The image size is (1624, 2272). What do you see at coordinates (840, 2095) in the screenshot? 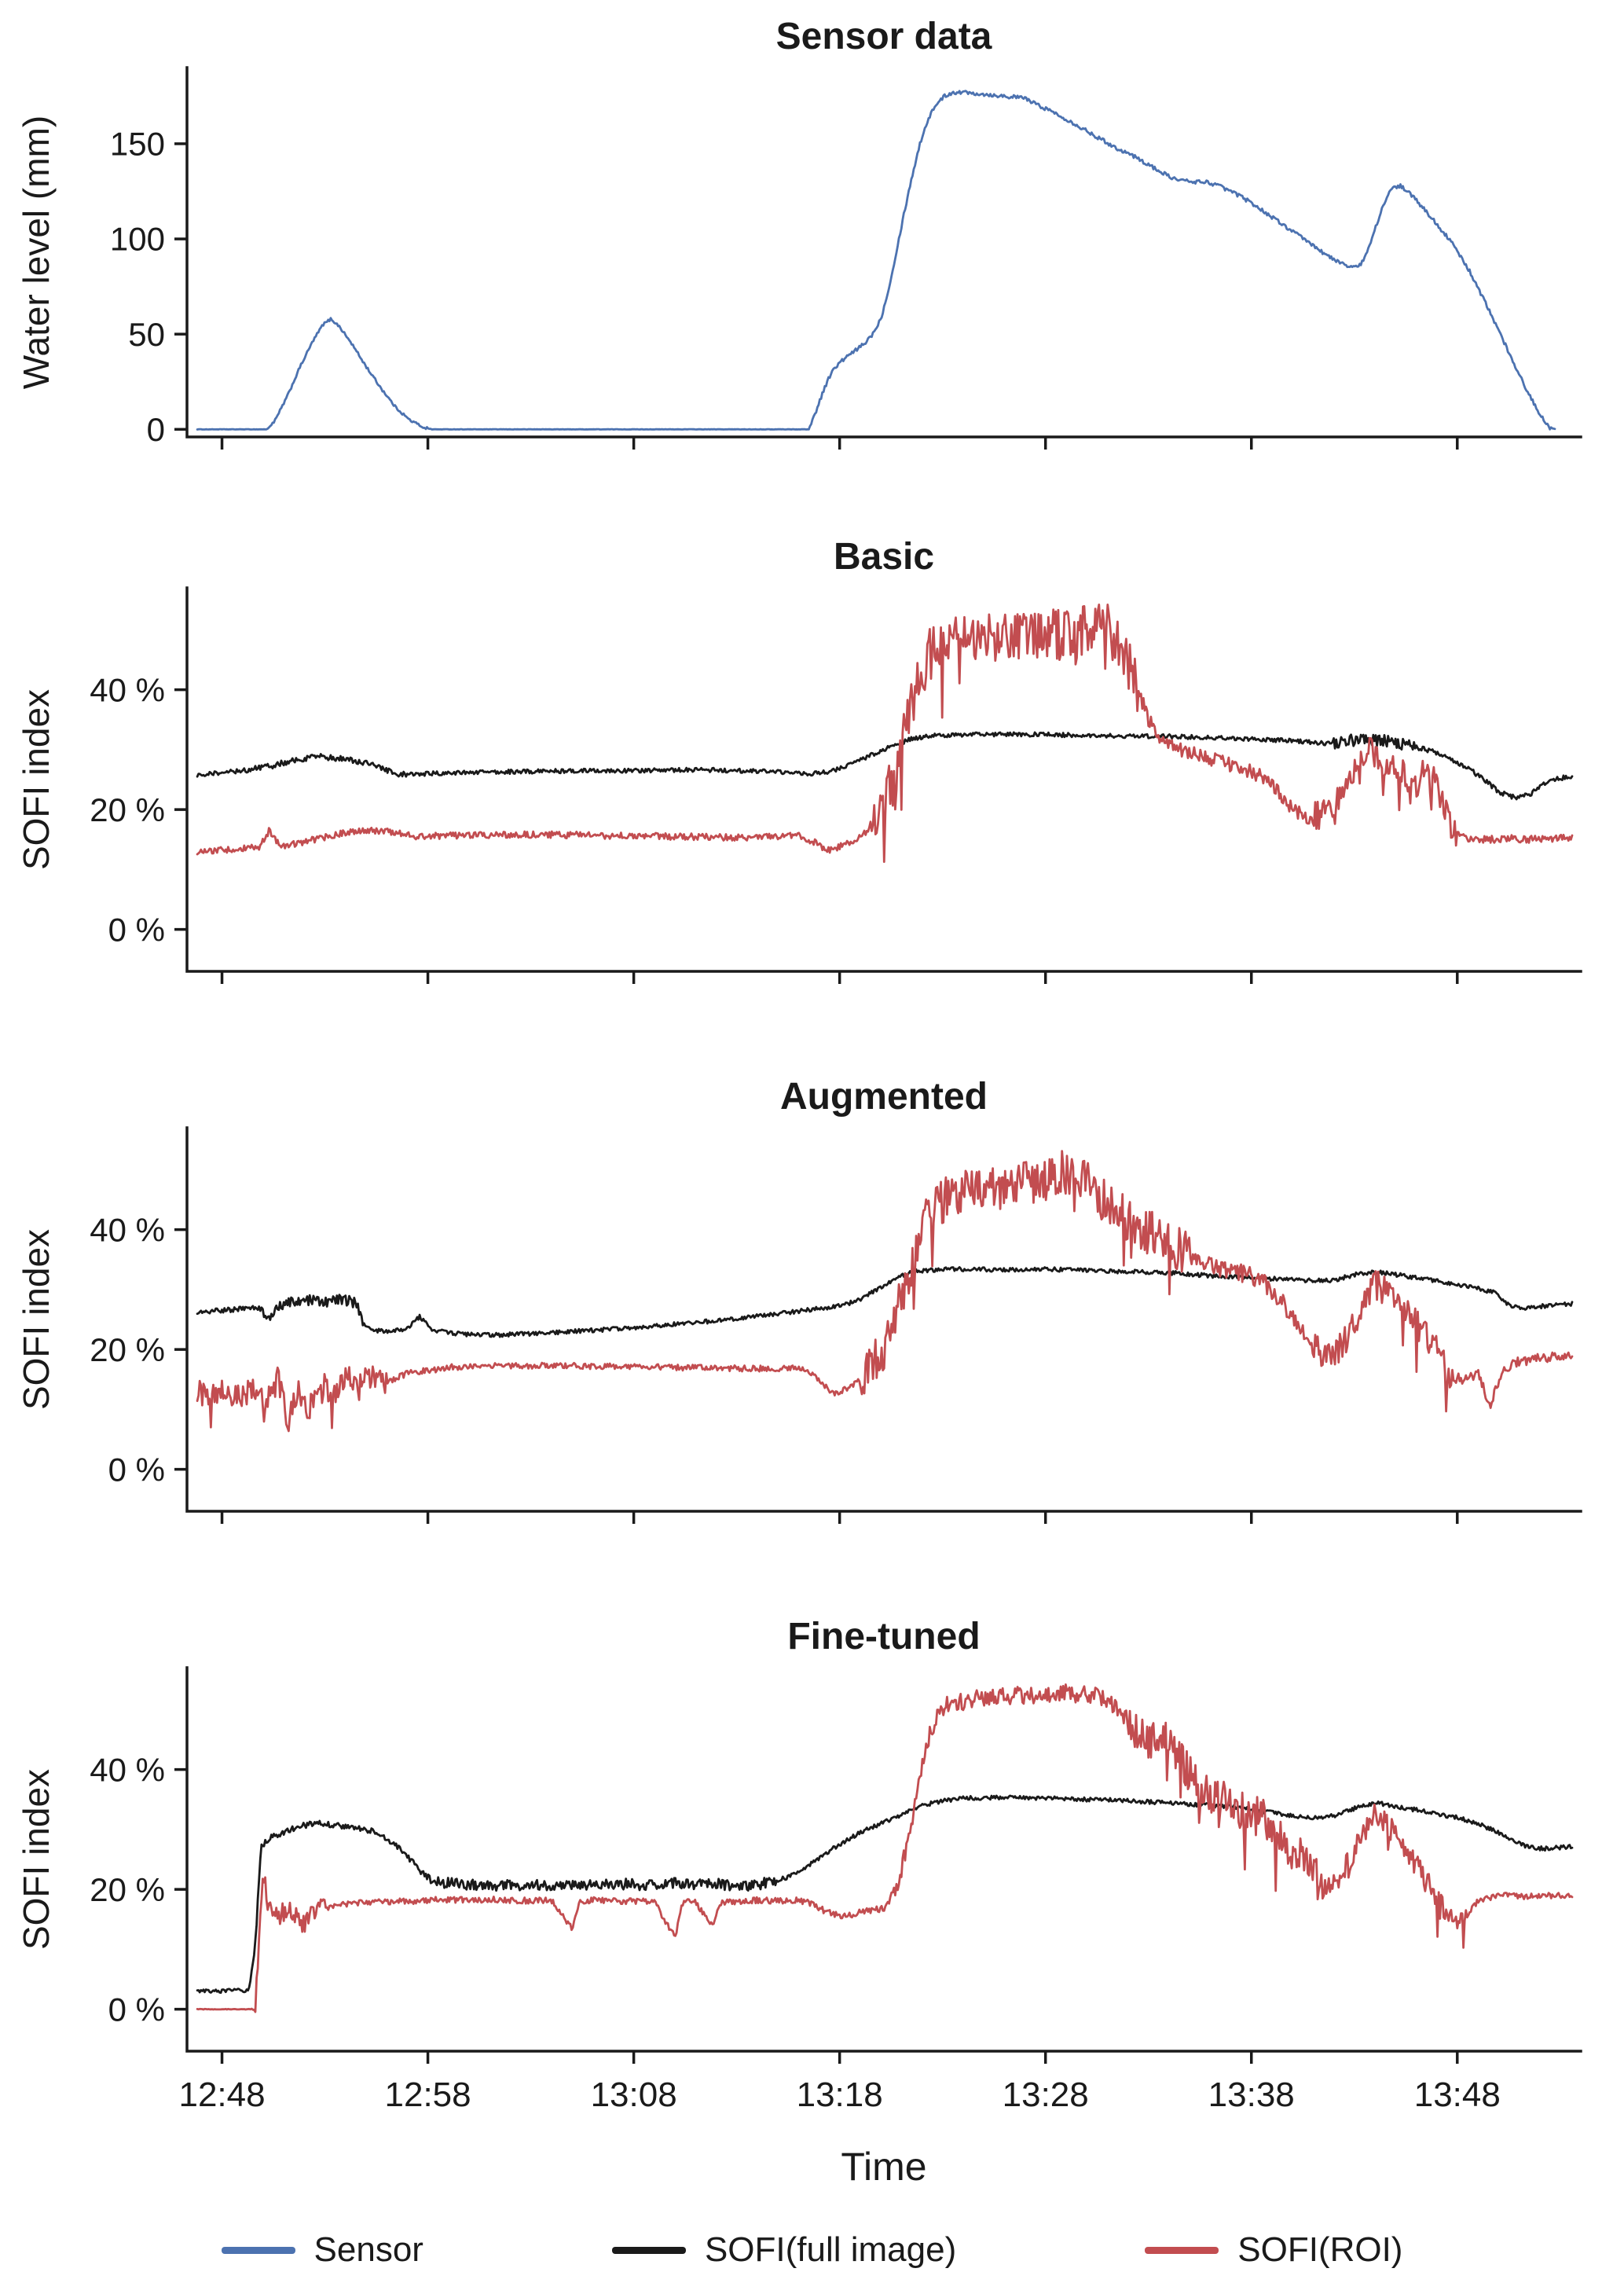
I see `x-tick-label: 13:18` at bounding box center [840, 2095].